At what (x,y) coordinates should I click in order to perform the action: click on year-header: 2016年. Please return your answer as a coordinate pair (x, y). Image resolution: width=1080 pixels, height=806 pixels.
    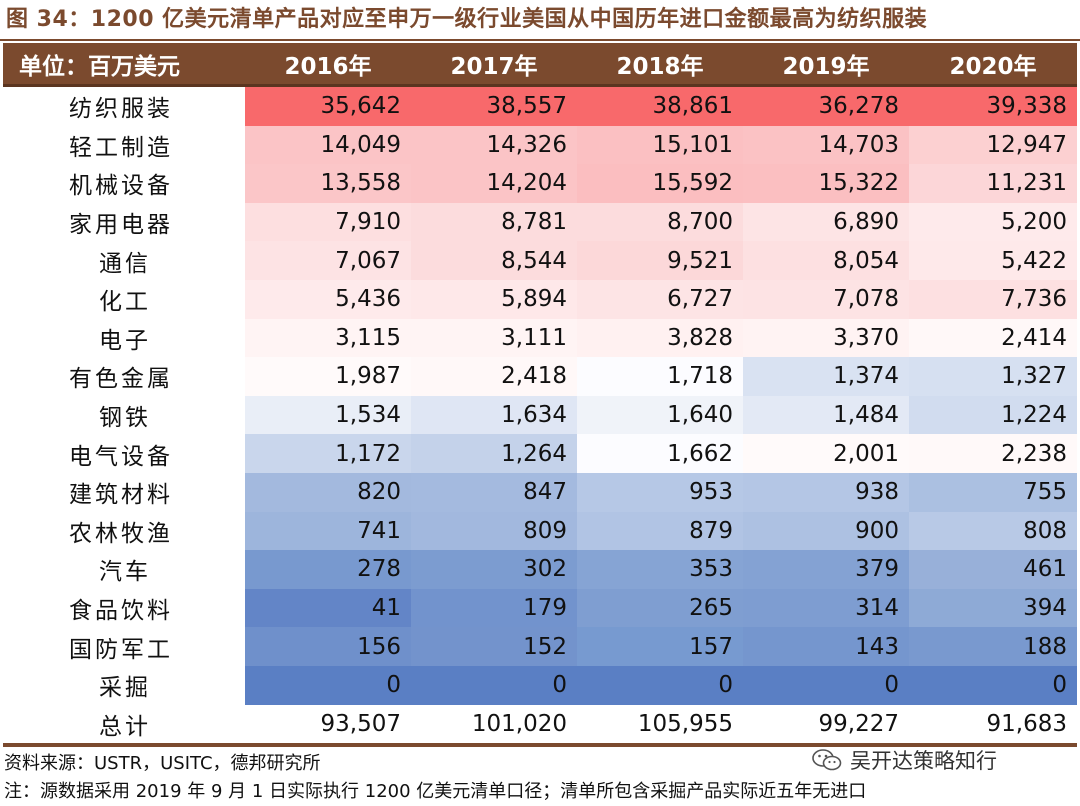
    Looking at the image, I should click on (328, 65).